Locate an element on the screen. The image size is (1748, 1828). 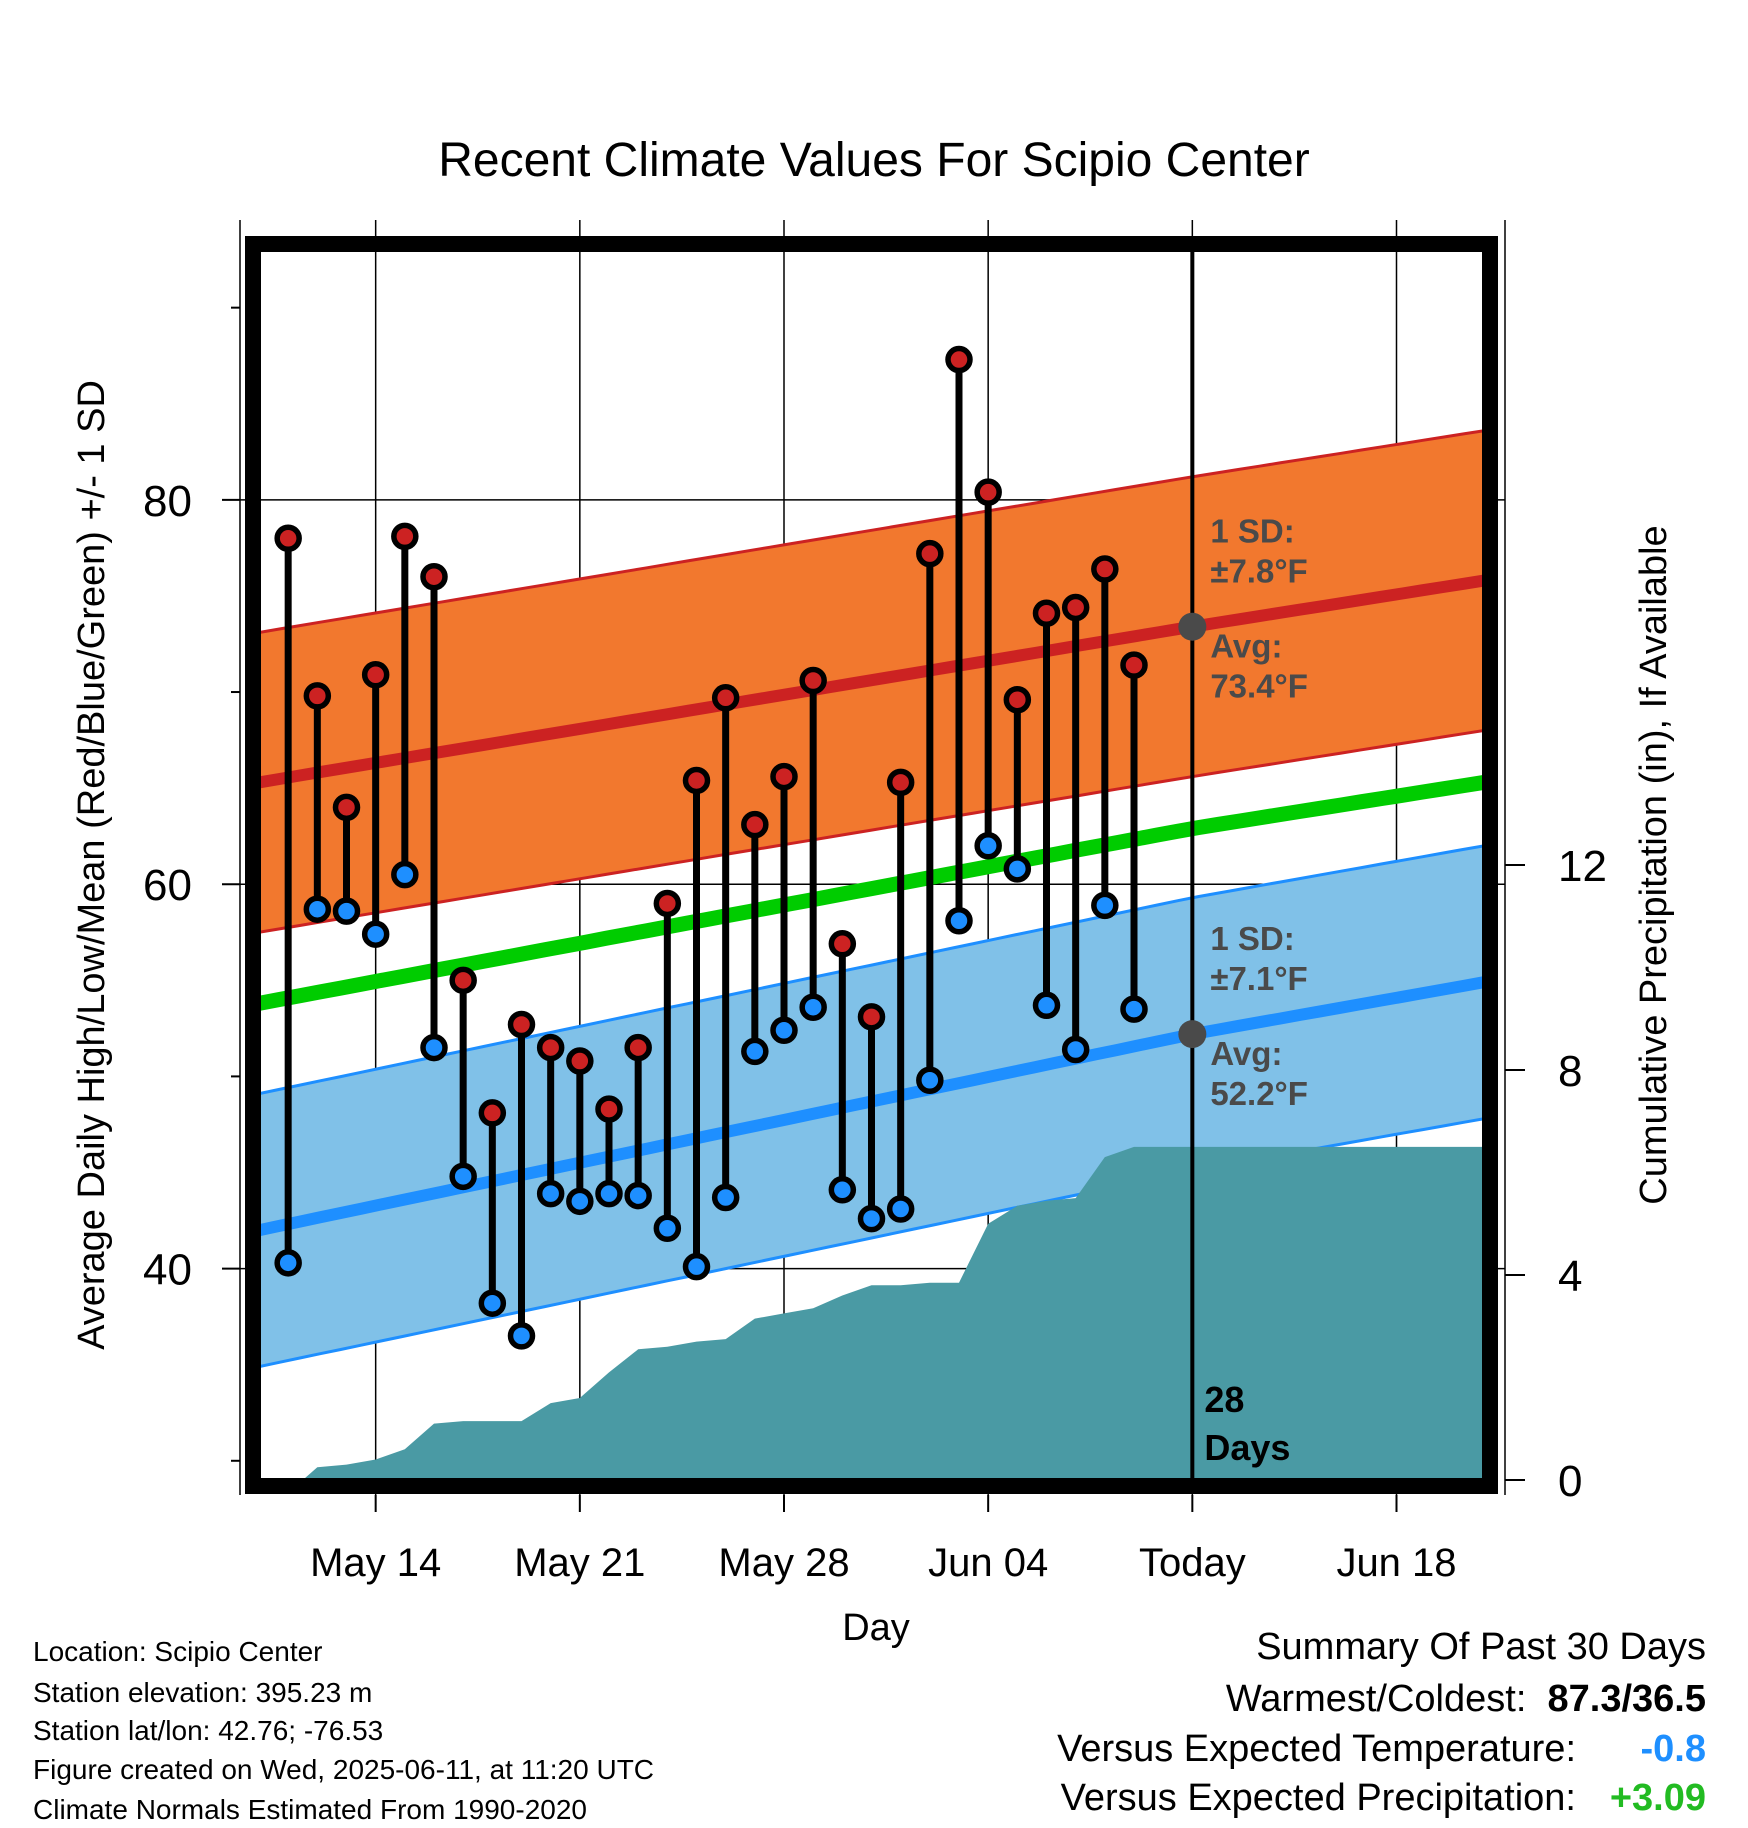
x-tick-label: May 14 is located at coordinates (375, 1563).